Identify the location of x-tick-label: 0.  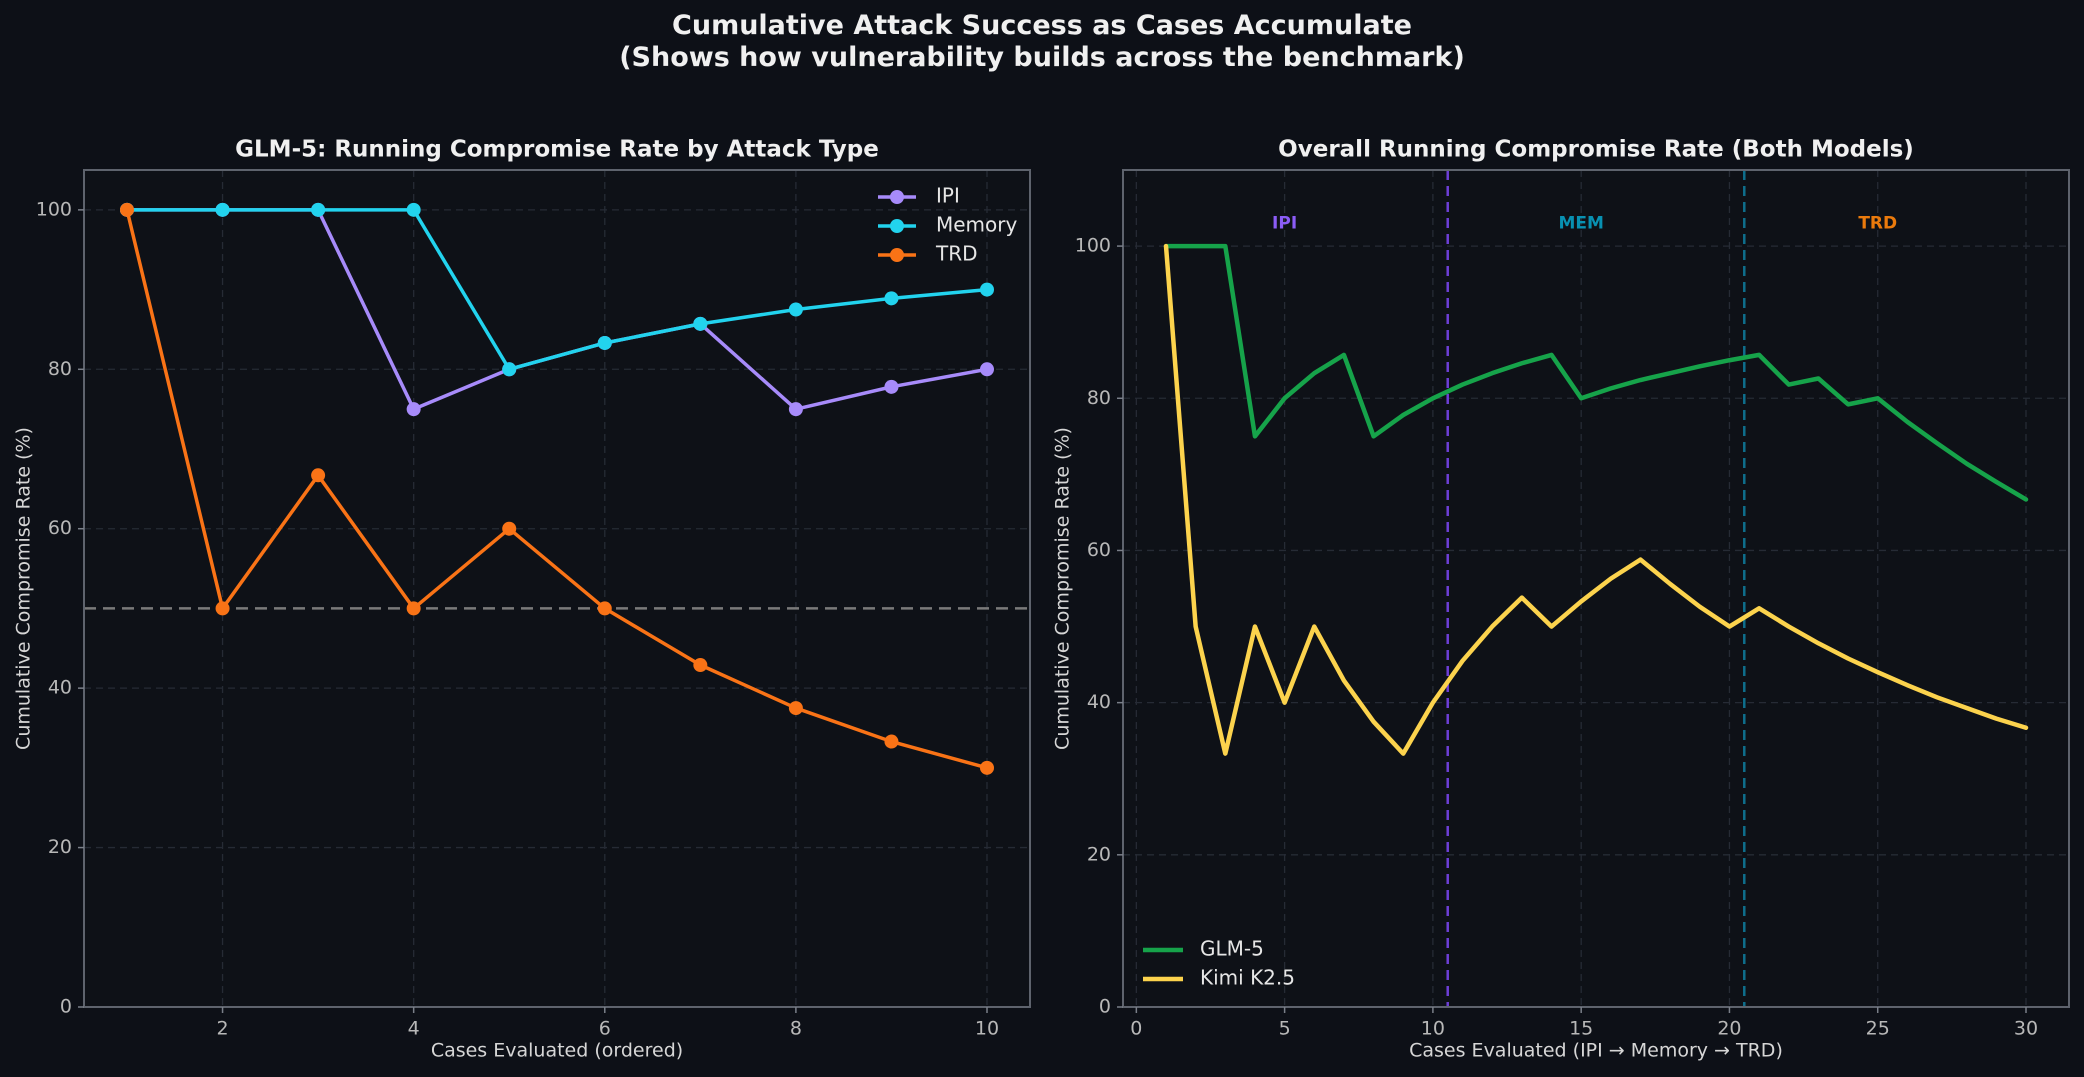
(1136, 1029).